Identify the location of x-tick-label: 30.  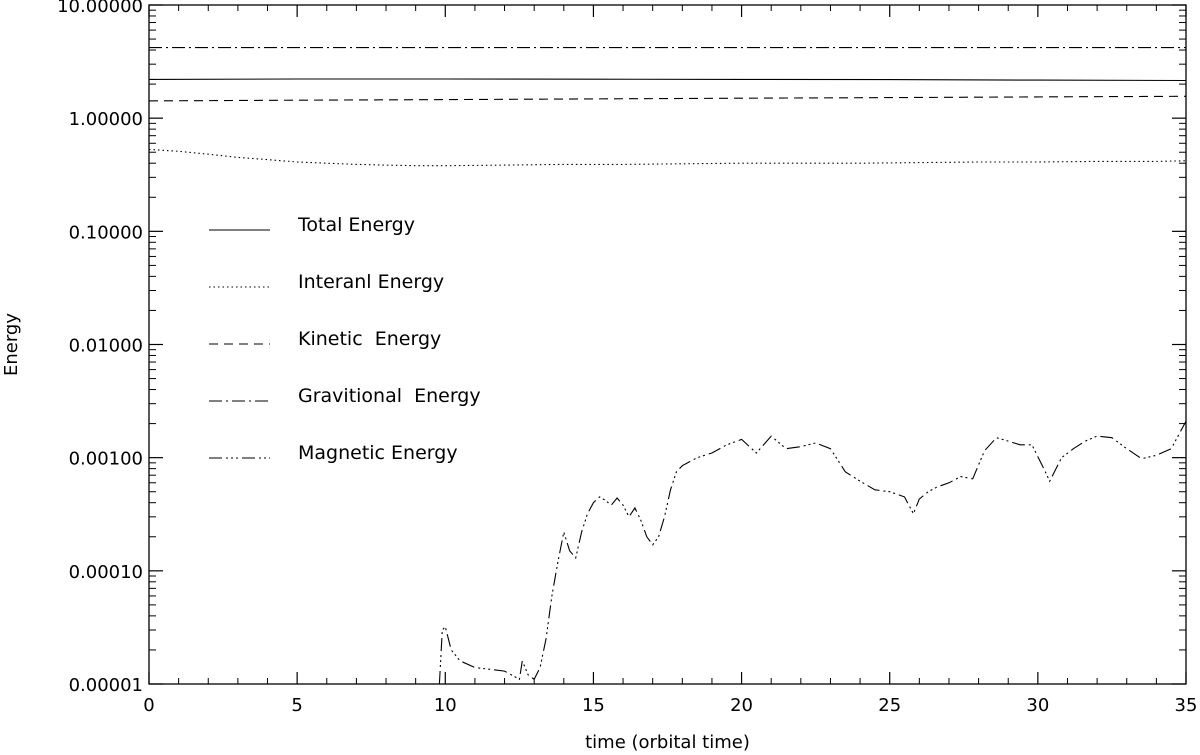
(1037, 705).